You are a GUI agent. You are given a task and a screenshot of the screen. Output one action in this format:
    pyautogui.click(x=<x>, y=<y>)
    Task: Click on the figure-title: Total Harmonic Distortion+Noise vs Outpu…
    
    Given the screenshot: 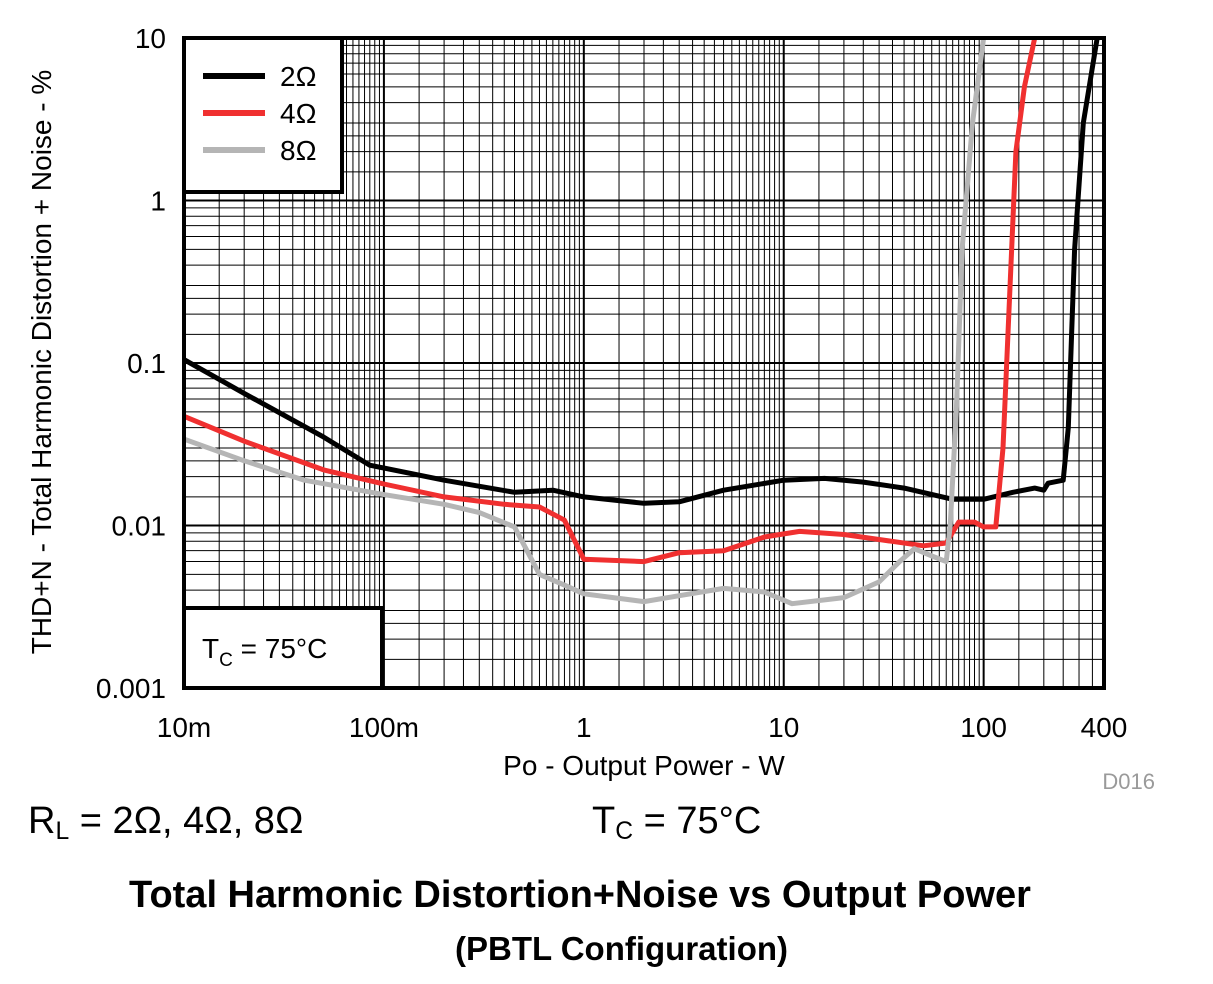 What is the action you would take?
    pyautogui.click(x=580, y=895)
    